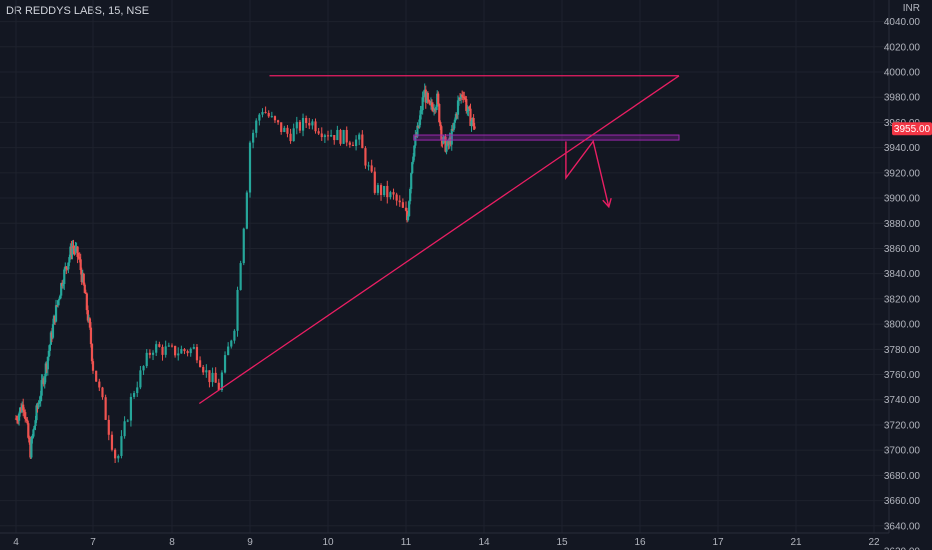  I want to click on last-price-badge: 3955.00, so click(912, 129).